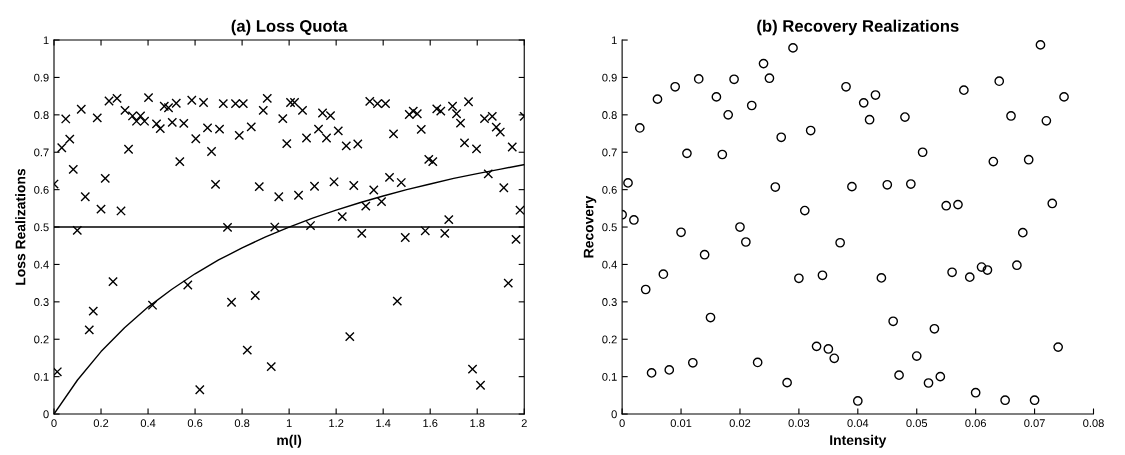 The image size is (1125, 455). I want to click on chart-title: (a) Loss Quota, so click(289, 27).